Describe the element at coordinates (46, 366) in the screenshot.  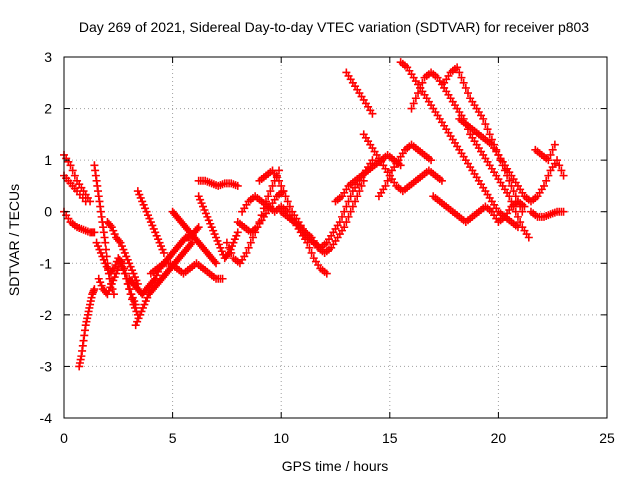
I see `y-tick-label: -3` at that location.